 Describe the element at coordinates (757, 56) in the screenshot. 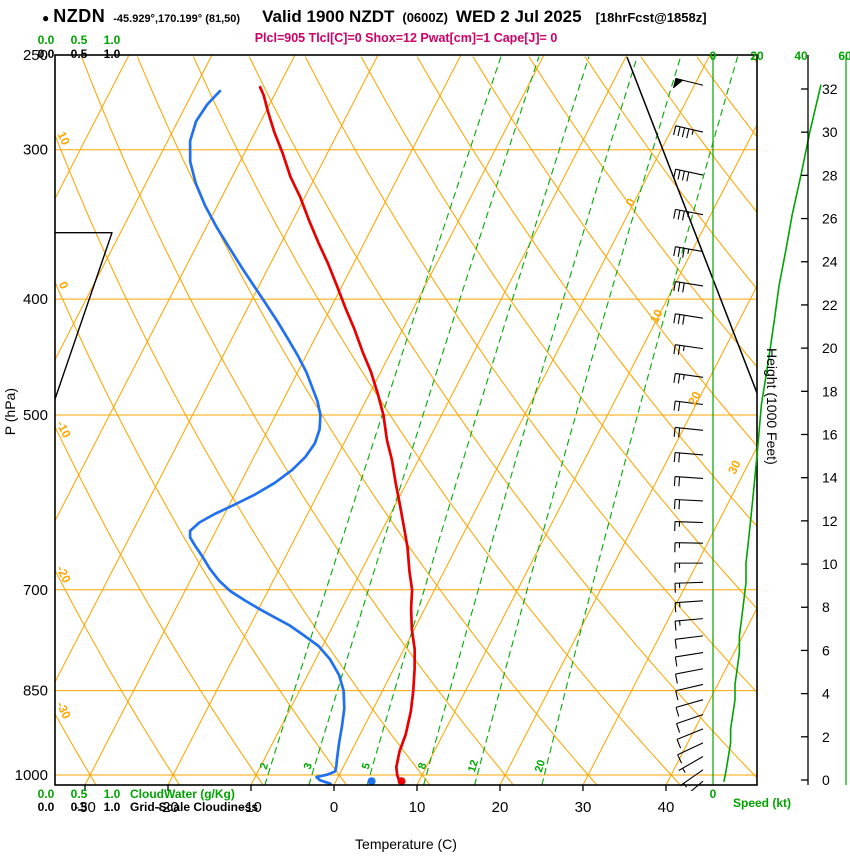

I see `speed-scale-tick: 20` at that location.